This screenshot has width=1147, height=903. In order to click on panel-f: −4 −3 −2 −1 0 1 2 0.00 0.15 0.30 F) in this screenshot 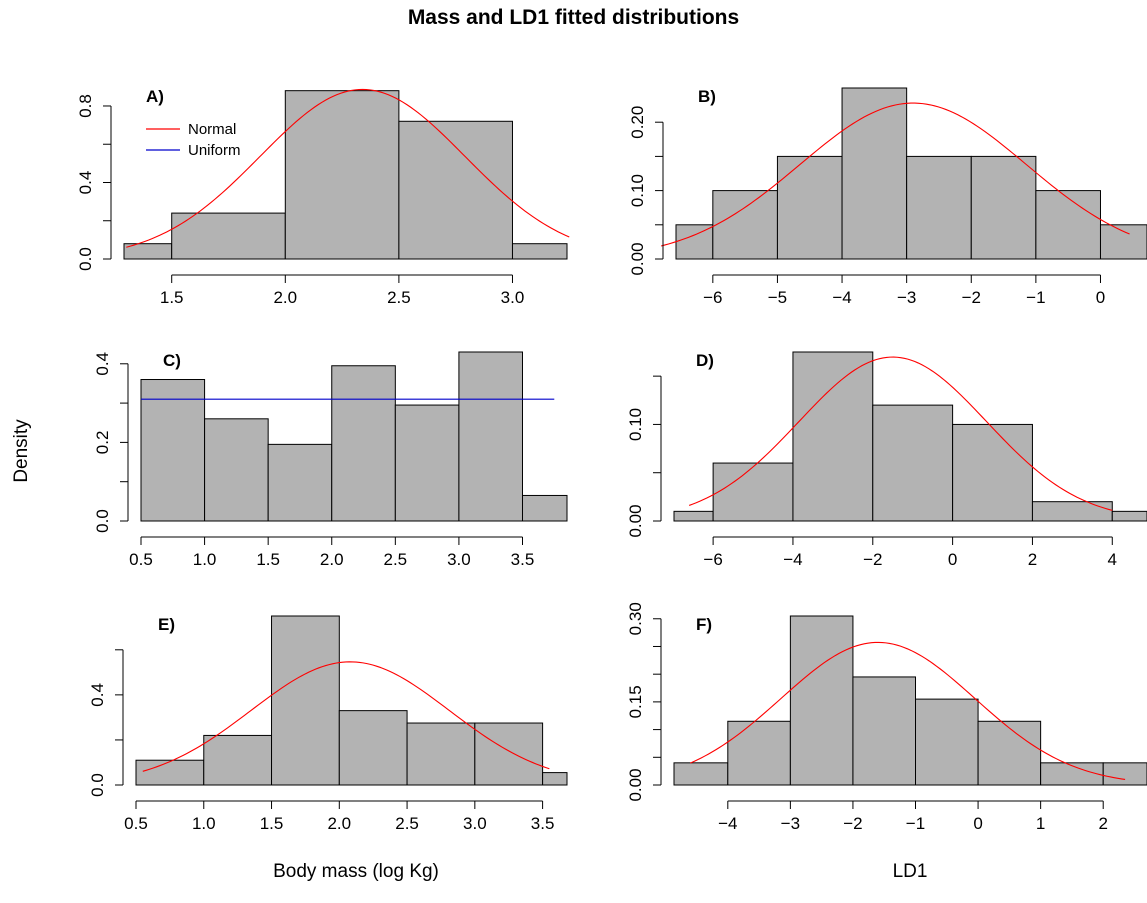, I will do `click(886, 717)`.